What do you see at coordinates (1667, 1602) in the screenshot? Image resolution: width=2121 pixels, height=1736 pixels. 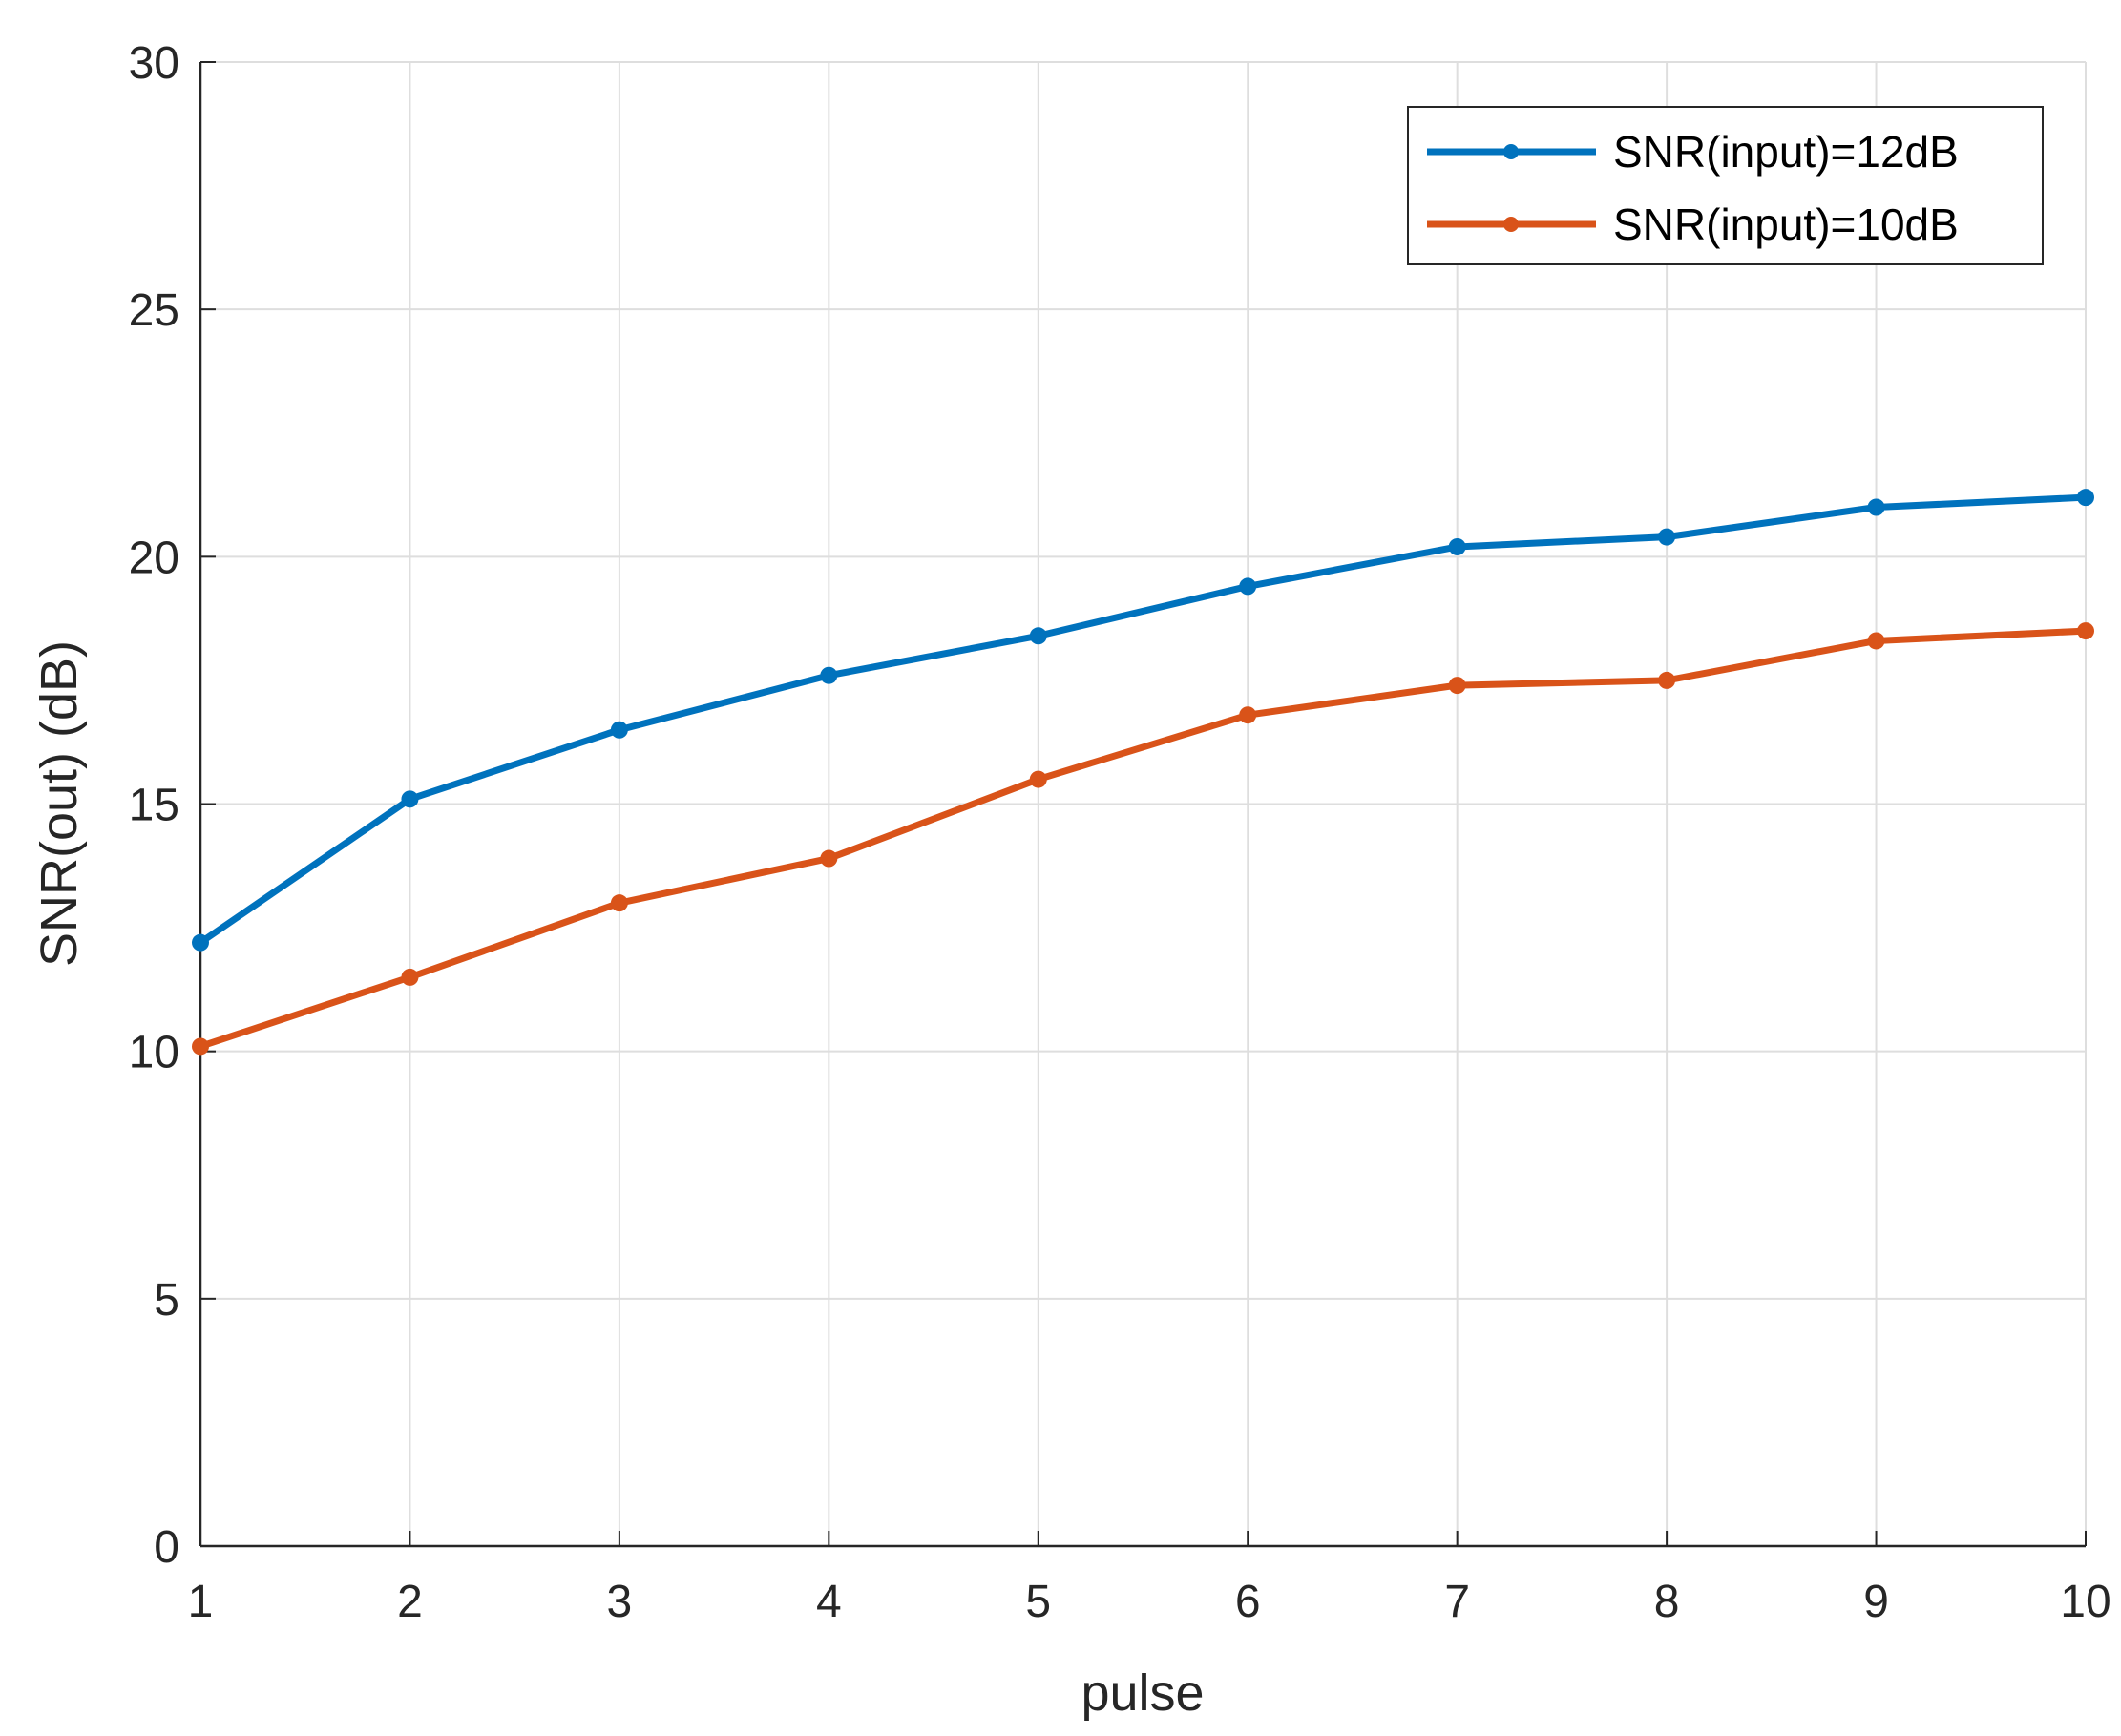 I see `x-tick-label: 8` at bounding box center [1667, 1602].